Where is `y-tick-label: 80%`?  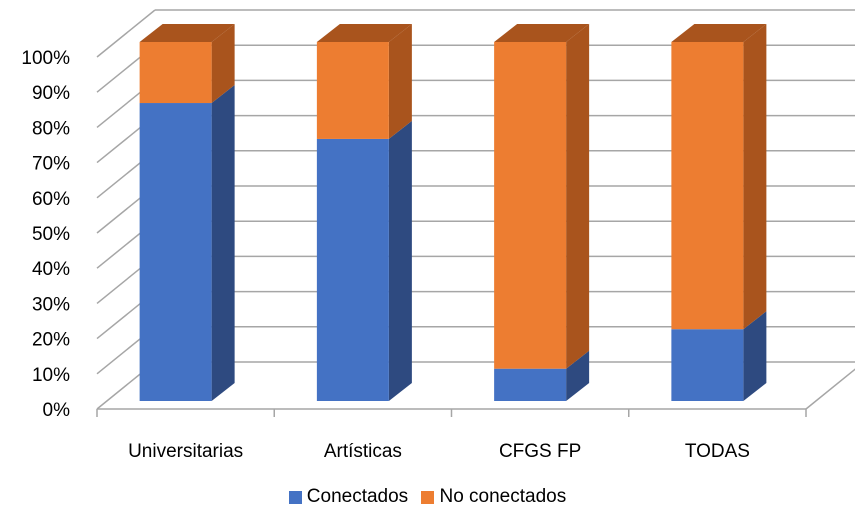
y-tick-label: 80% is located at coordinates (51, 128).